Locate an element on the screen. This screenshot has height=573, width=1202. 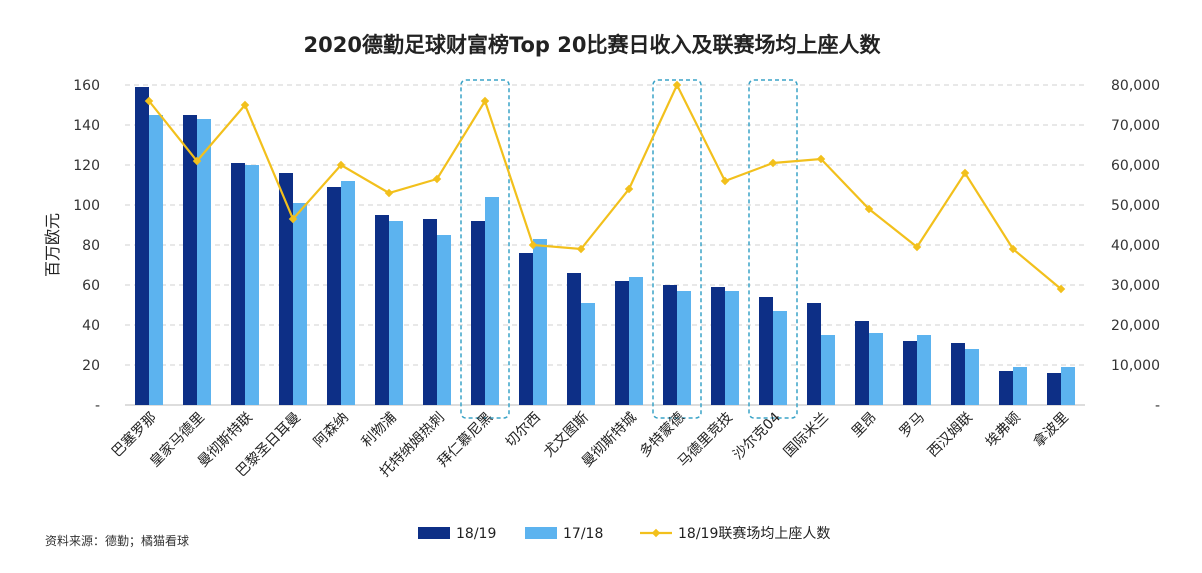
y-tick-label: 40 is located at coordinates (91, 326).